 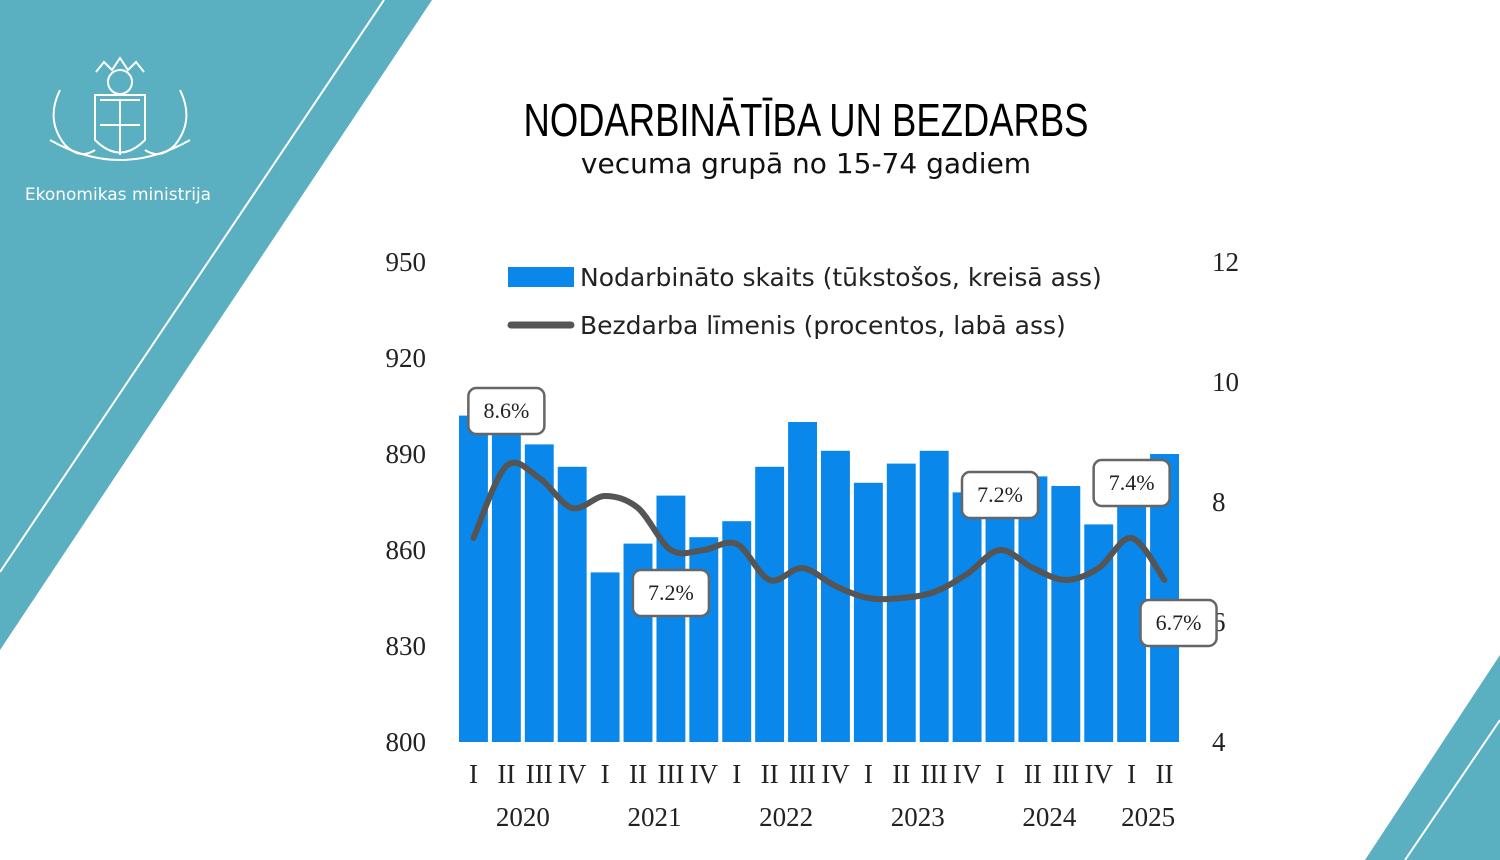 I want to click on value-label-box: 8.6%, so click(x=506, y=411).